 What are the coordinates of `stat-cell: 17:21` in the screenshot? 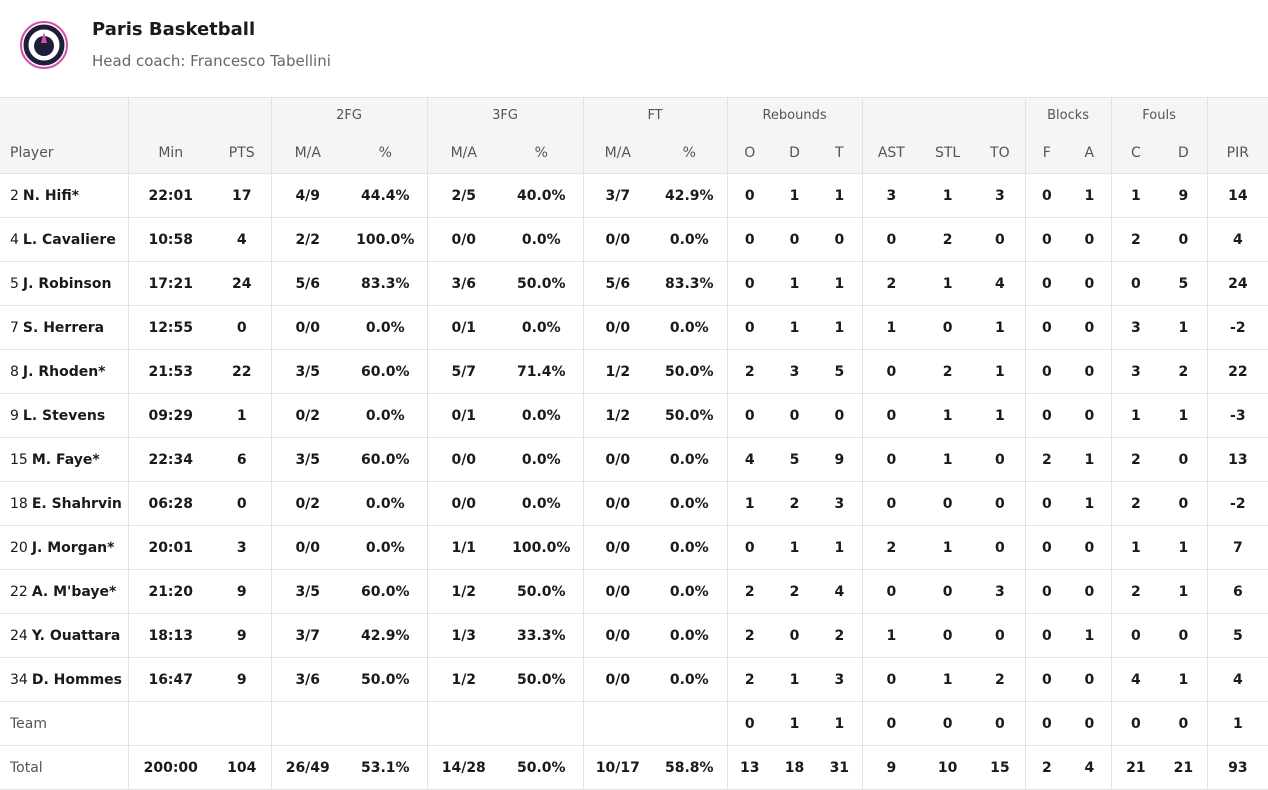 It's located at (170, 283).